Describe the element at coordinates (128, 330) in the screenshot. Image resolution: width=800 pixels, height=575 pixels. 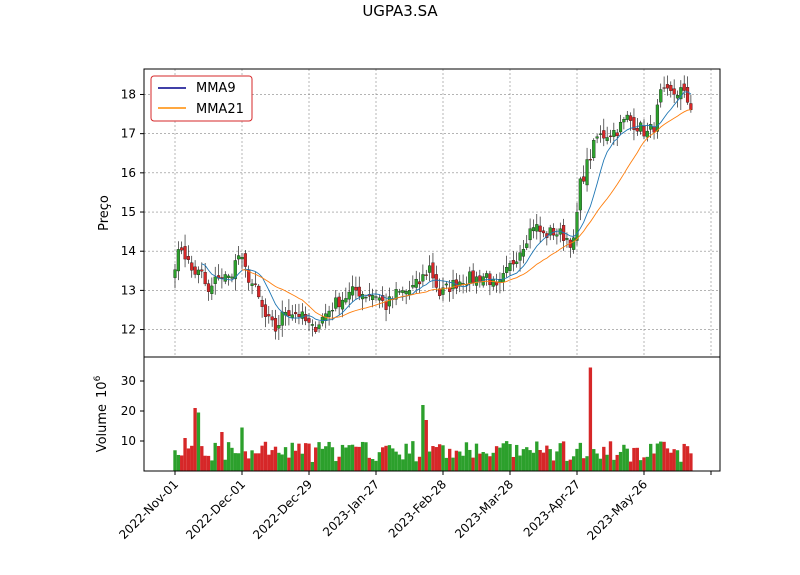
I see `price-tick-label-0: 12` at that location.